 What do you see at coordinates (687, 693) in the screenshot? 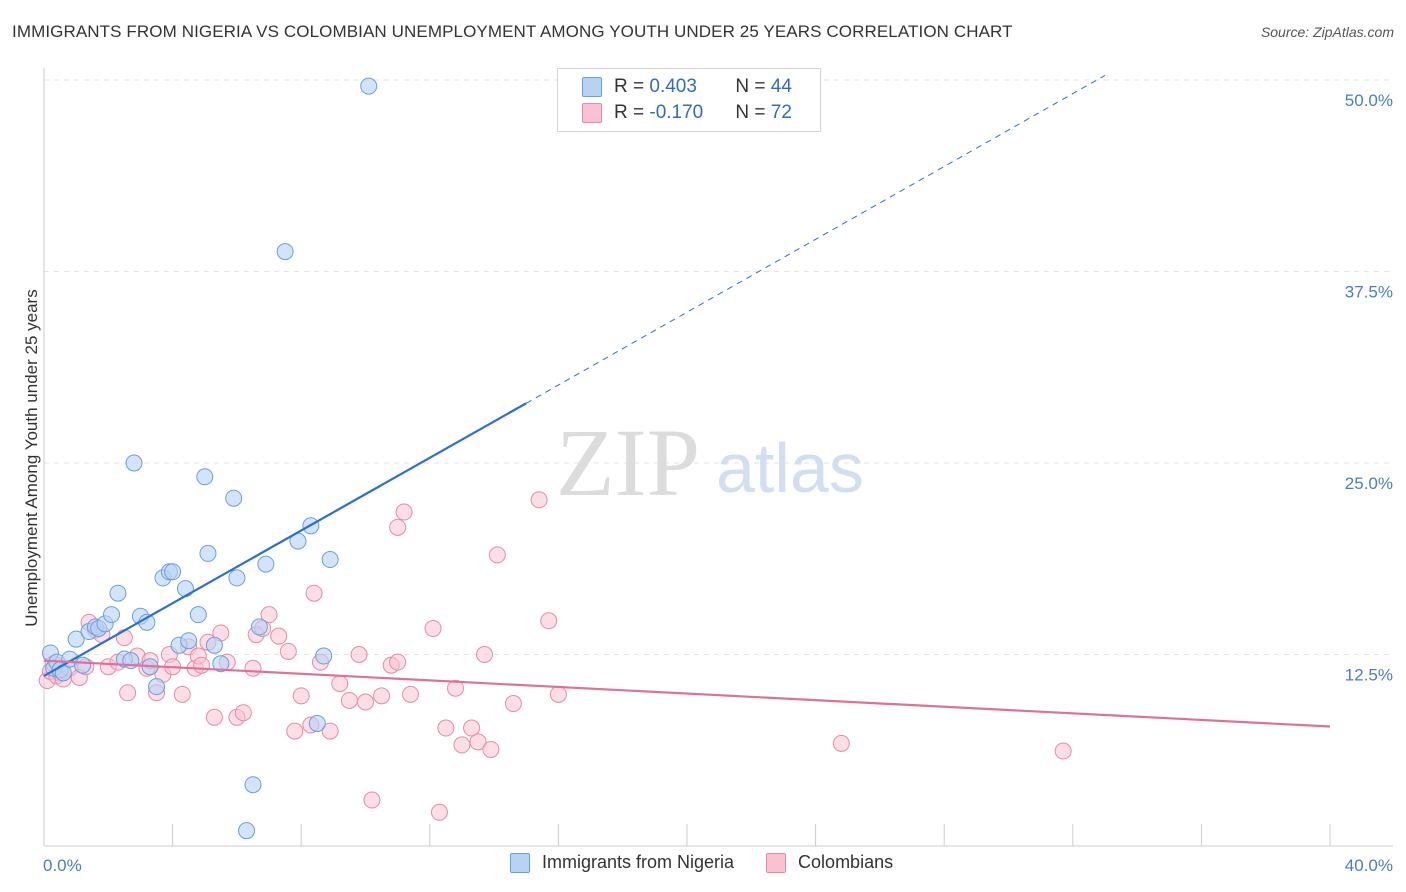
I see `colombians-trend-line` at bounding box center [687, 693].